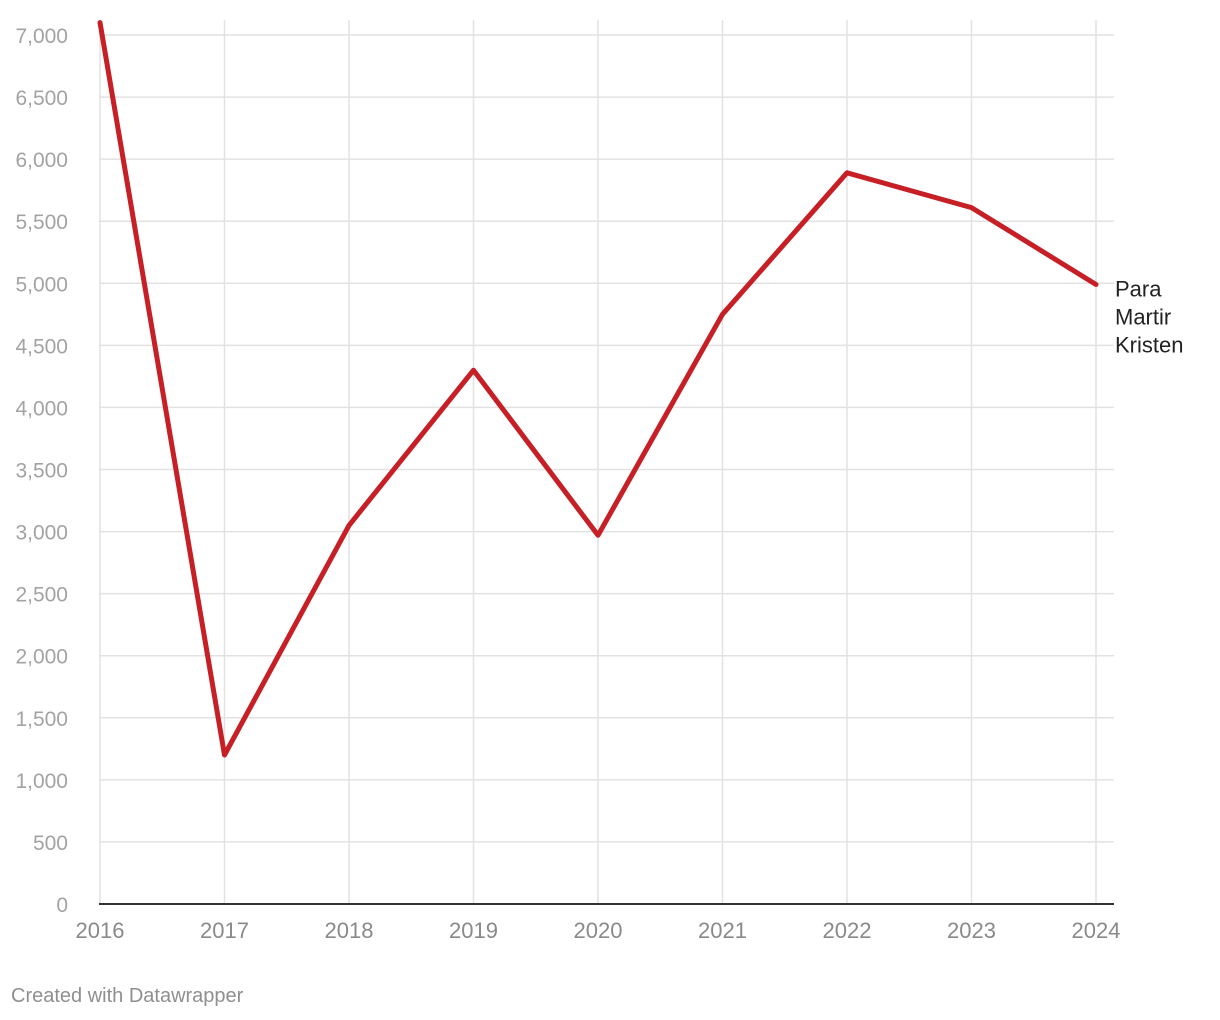 This screenshot has height=1020, width=1220. What do you see at coordinates (847, 930) in the screenshot?
I see `x-tick-label: 2022` at bounding box center [847, 930].